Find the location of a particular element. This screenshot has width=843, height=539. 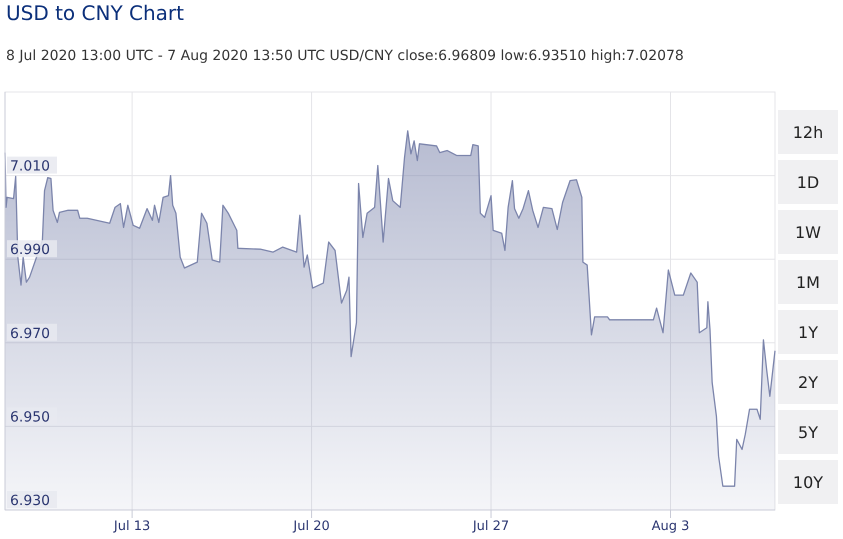

x-tick-label: Aug 3 is located at coordinates (671, 526).